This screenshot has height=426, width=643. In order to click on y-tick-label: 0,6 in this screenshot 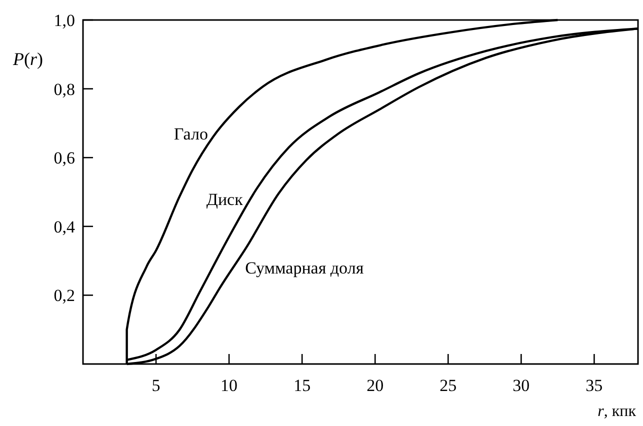, I will do `click(64, 158)`.